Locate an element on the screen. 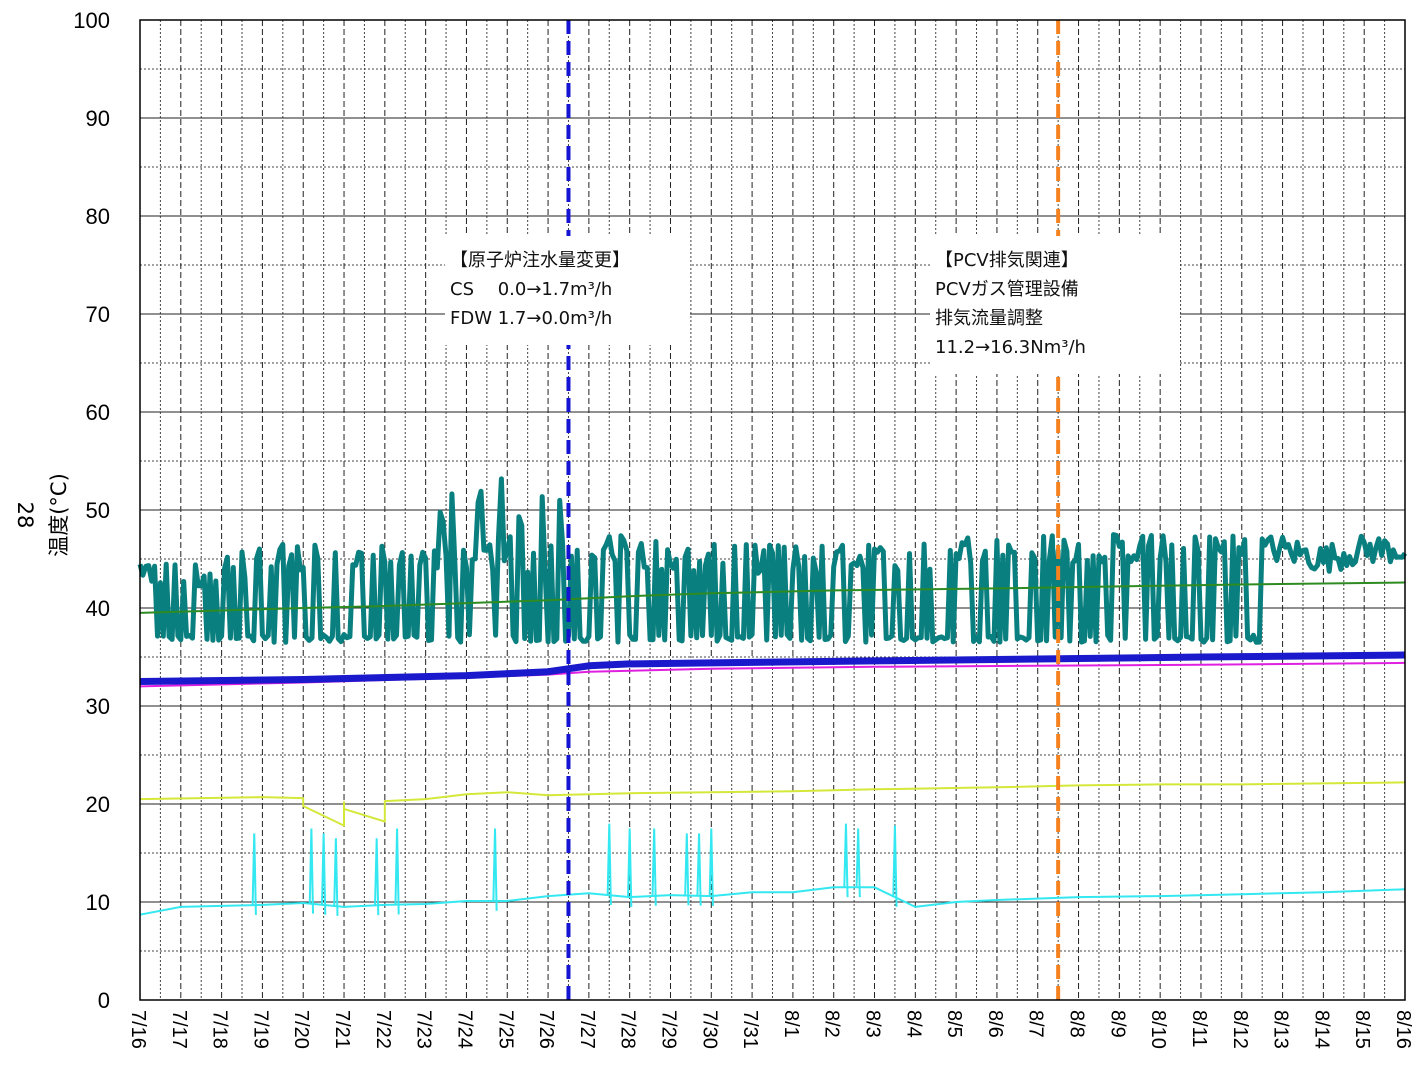  x-tick-label: 7/16 is located at coordinates (138, 1029).